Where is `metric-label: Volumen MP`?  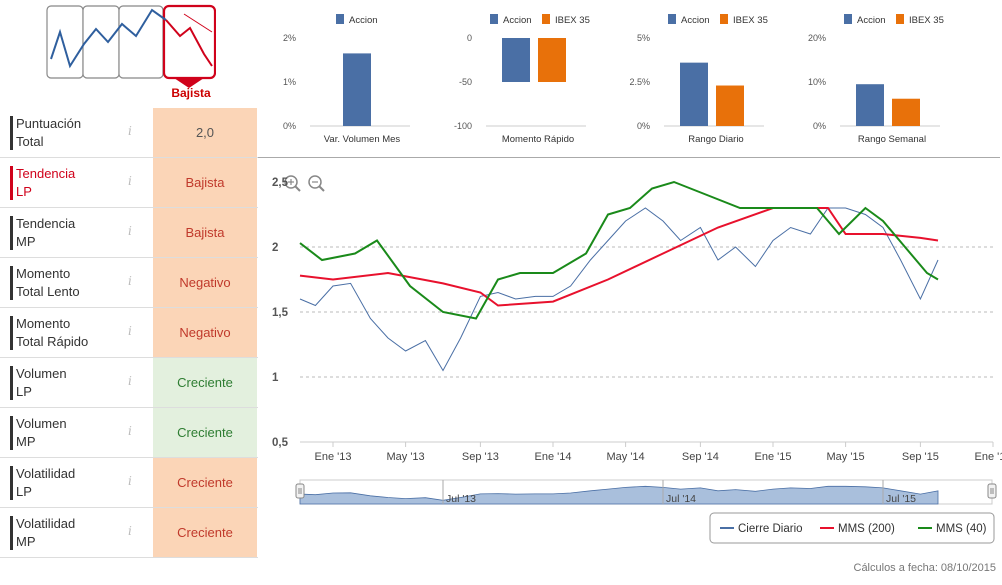
metric-label: Volumen MP is located at coordinates (41, 432).